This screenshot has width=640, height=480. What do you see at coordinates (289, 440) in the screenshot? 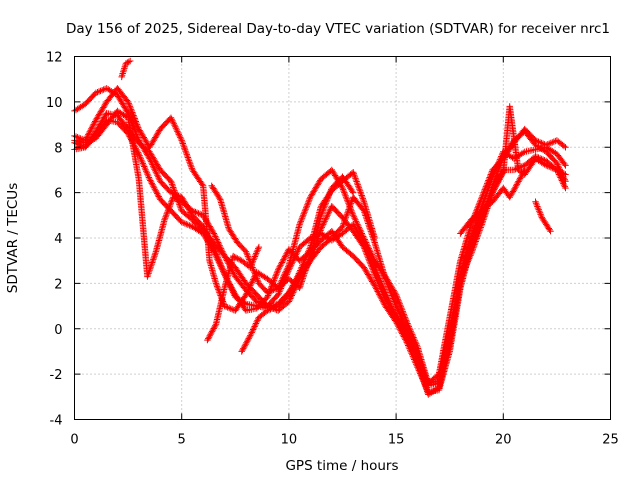
I see `x-tick-label: 10` at bounding box center [289, 440].